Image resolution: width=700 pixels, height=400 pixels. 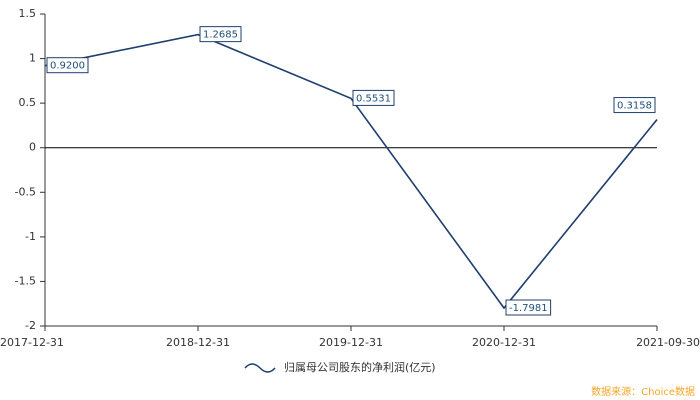 What do you see at coordinates (668, 342) in the screenshot?
I see `x-tick-label: 2021-09-30` at bounding box center [668, 342].